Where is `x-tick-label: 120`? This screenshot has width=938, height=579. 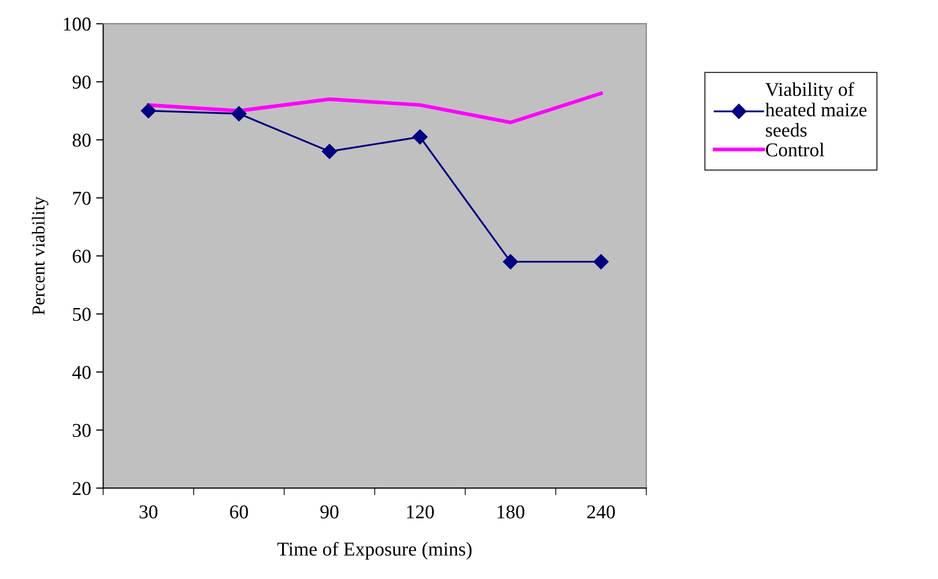
x-tick-label: 120 is located at coordinates (420, 511).